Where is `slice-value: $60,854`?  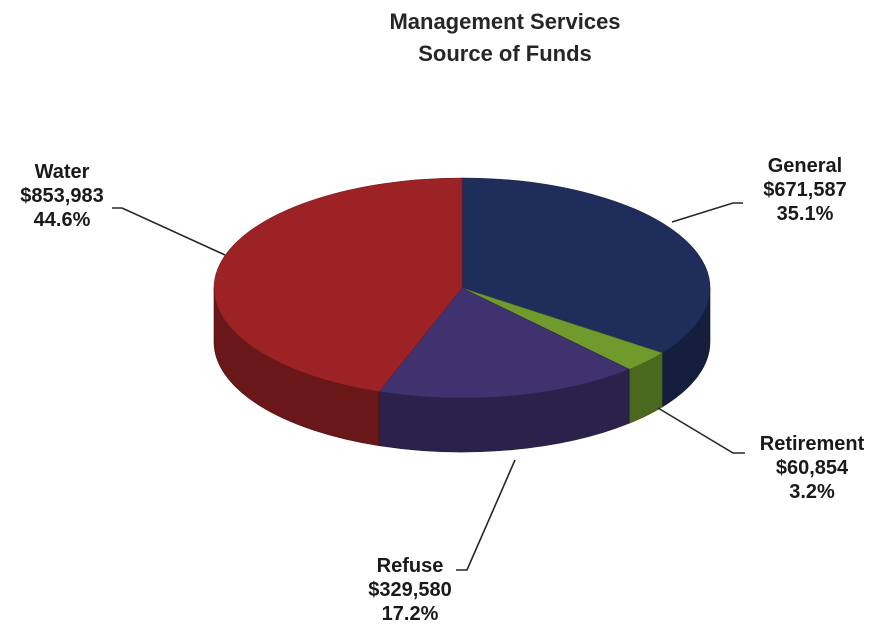
slice-value: $60,854 is located at coordinates (812, 468).